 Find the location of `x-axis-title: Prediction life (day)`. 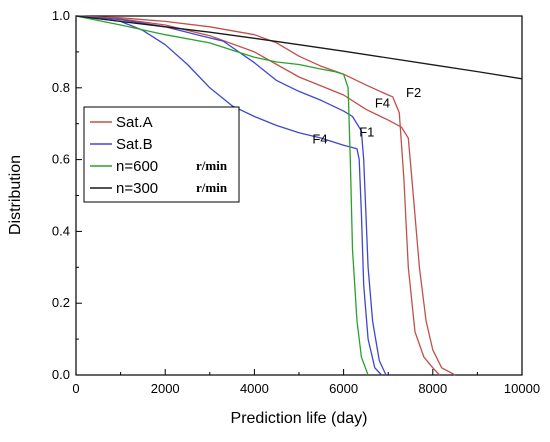

x-axis-title: Prediction life (day) is located at coordinates (299, 418).